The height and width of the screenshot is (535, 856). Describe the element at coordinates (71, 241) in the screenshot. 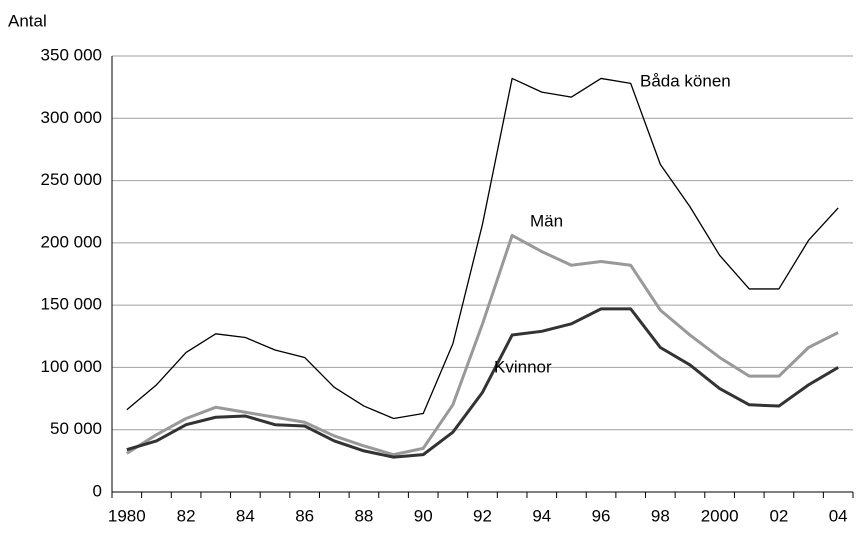

I see `y-tick-label: 200 000` at that location.